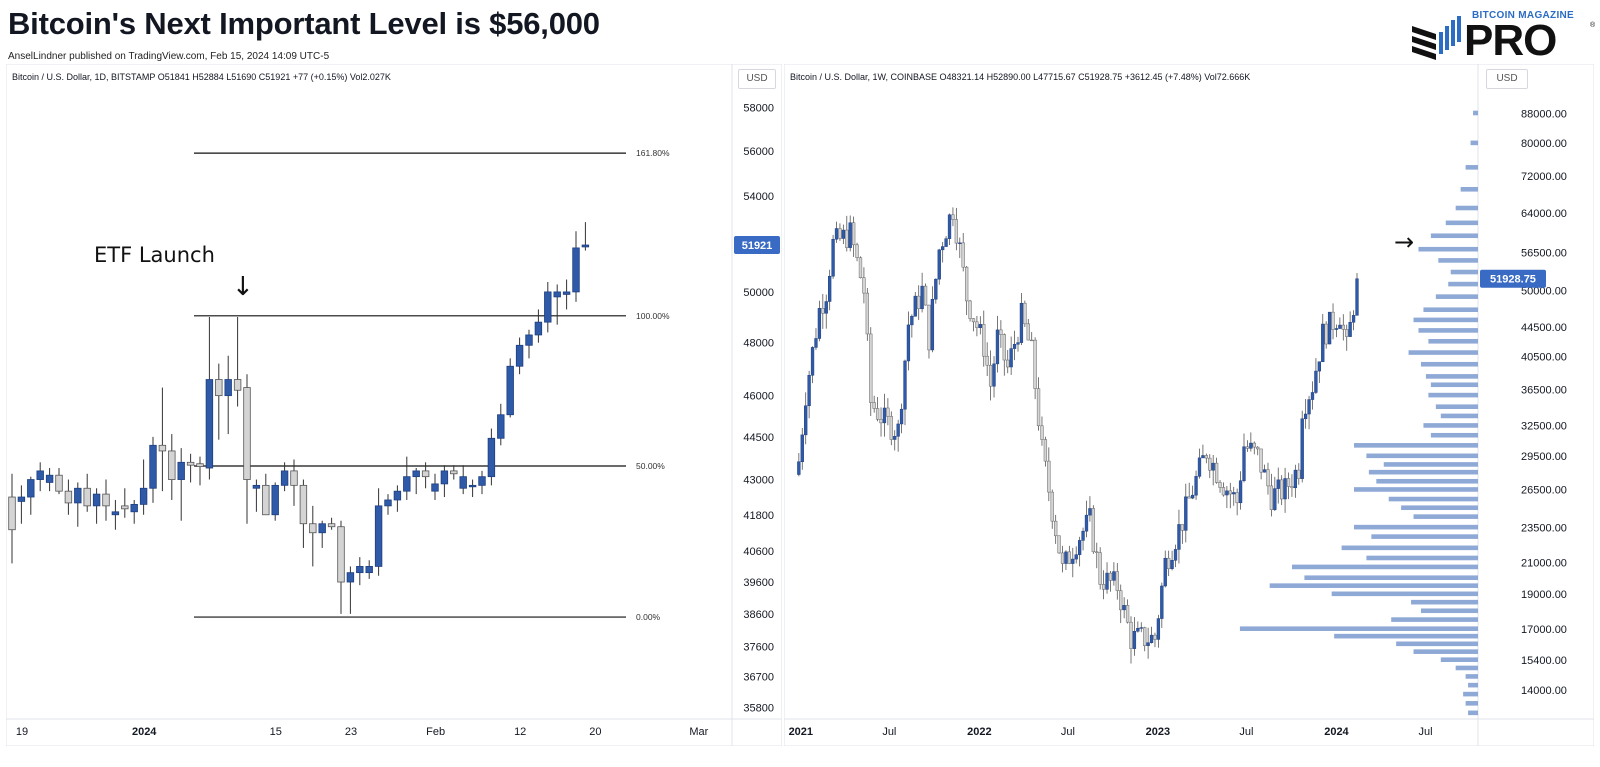  Describe the element at coordinates (758, 552) in the screenshot. I see `price-tick-label: 40600` at that location.